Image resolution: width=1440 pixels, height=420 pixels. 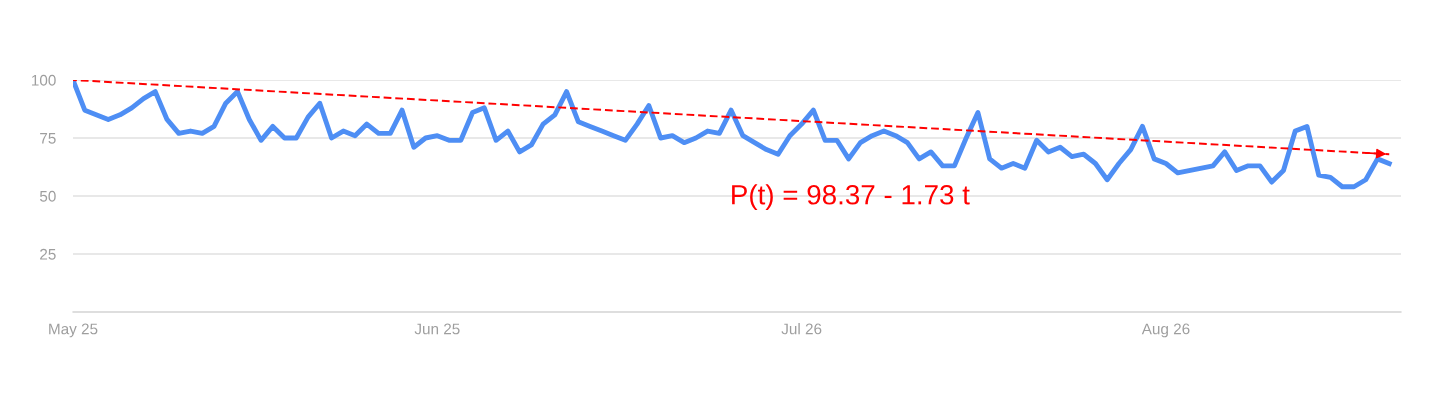 I want to click on x-tick-label: Jun 25, so click(x=437, y=329).